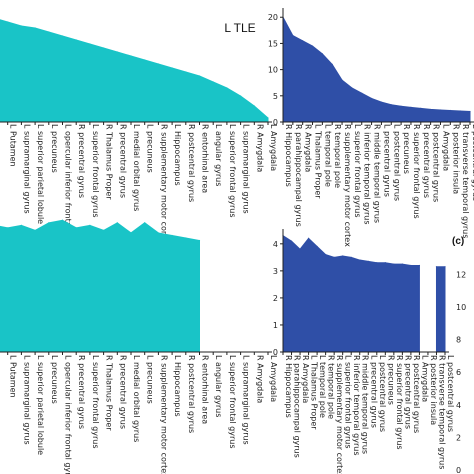 The image size is (474, 474). What do you see at coordinates (109, 162) in the screenshot?
I see `x-tick-label: R Thalamus Proper` at bounding box center [109, 162].